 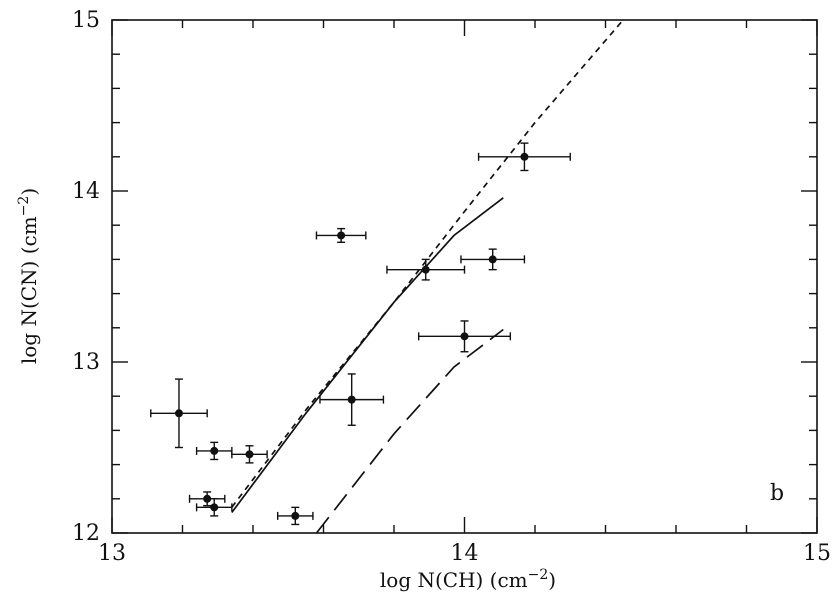 I want to click on x-axis-title-sup: −2, so click(x=538, y=575).